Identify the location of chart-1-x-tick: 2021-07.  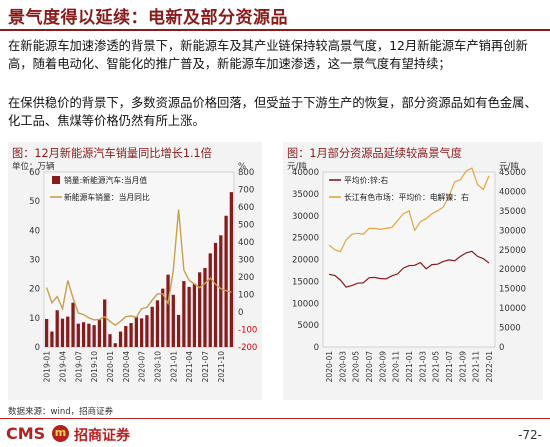
(205, 367).